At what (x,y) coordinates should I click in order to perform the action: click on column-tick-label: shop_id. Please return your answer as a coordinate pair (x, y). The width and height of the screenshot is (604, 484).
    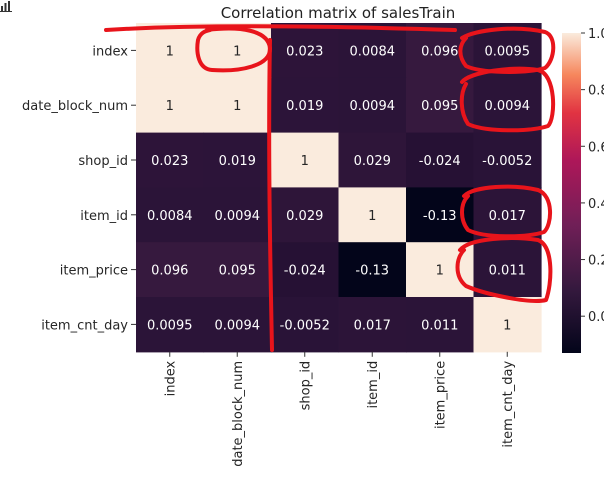
    Looking at the image, I should click on (306, 386).